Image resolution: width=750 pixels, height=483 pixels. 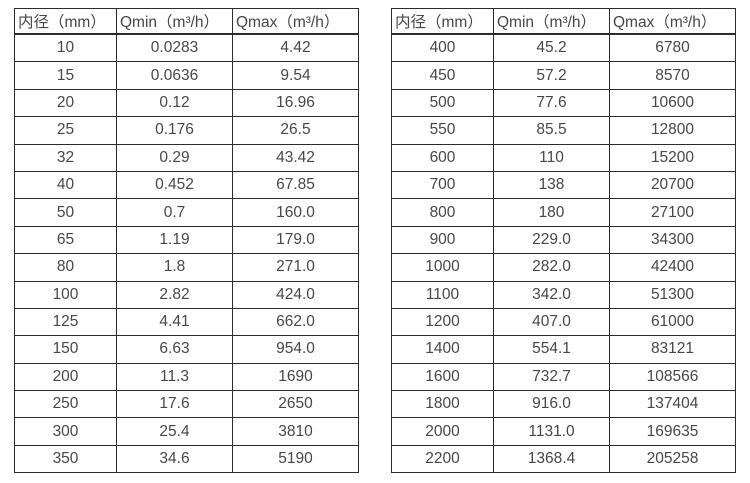 What do you see at coordinates (551, 294) in the screenshot?
I see `table-cell: 342.0` at bounding box center [551, 294].